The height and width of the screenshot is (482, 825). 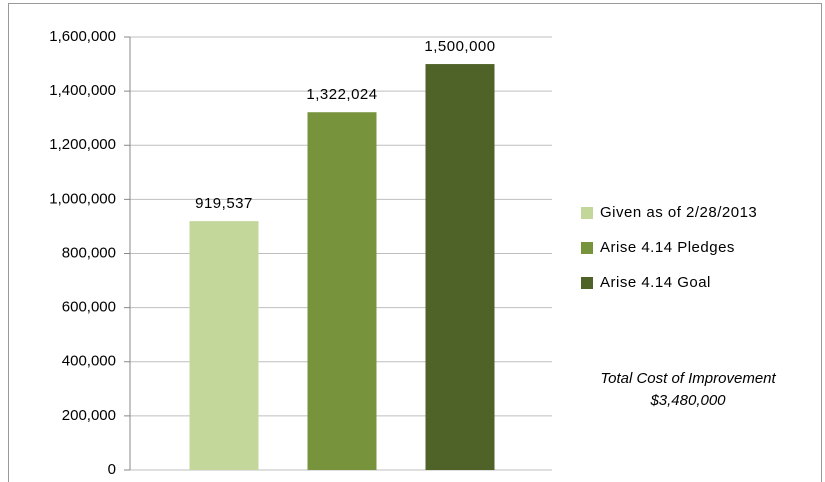 What do you see at coordinates (459, 46) in the screenshot?
I see `data-label: 1,500,000` at bounding box center [459, 46].